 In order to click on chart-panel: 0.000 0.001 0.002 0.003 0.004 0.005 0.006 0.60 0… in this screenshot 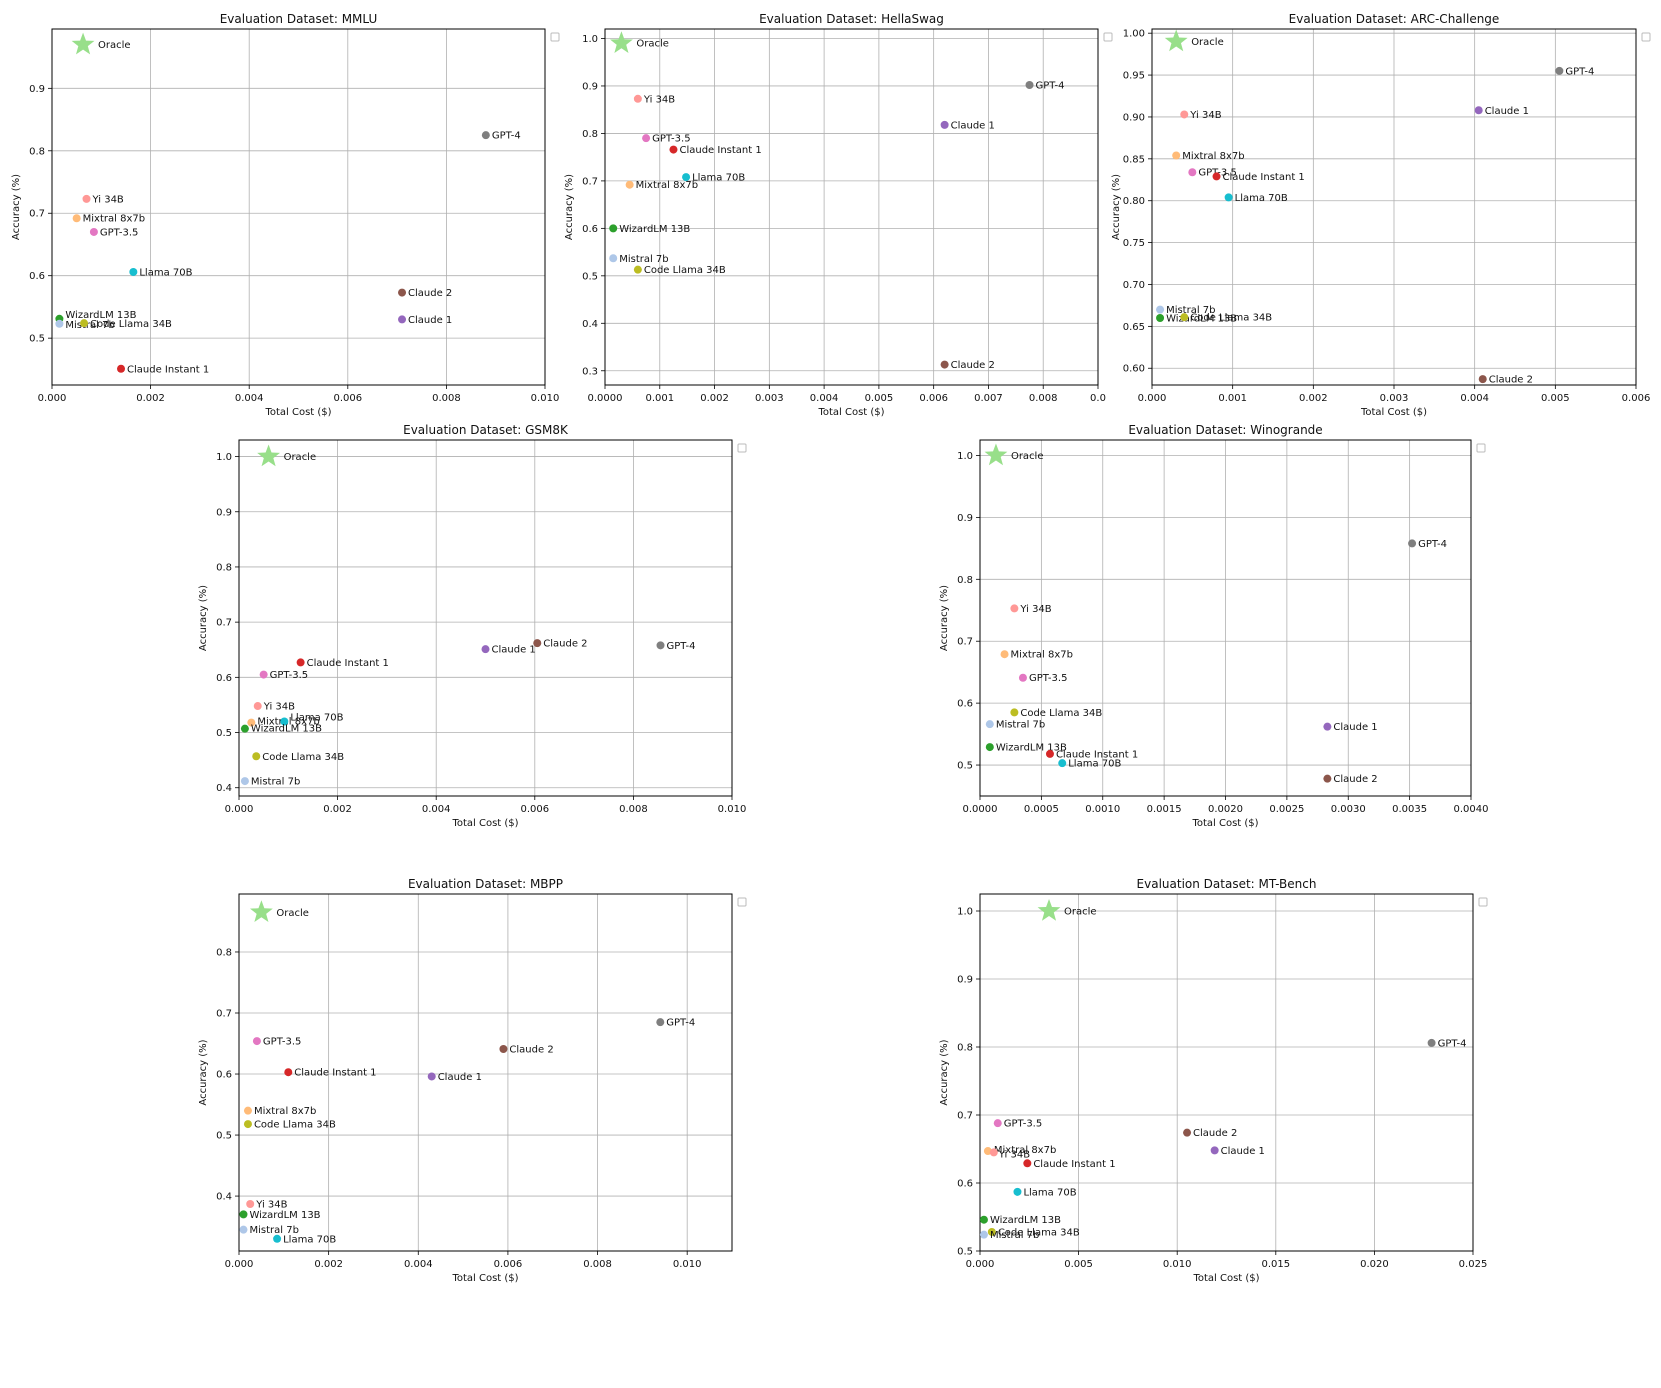, I will do `click(1381, 215)`.